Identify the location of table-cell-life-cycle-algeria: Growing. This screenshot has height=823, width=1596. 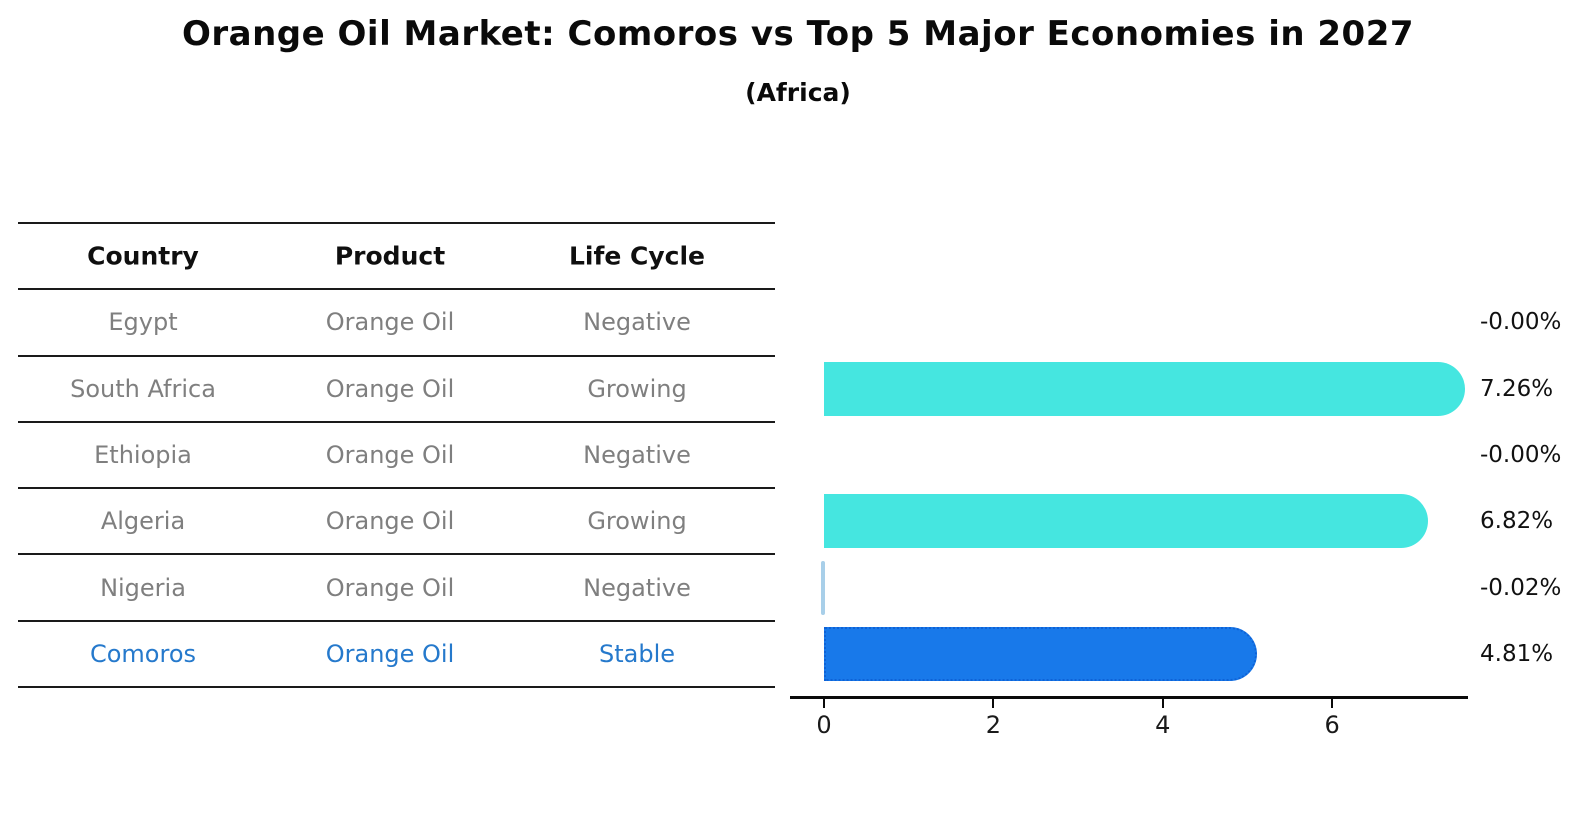
(637, 521).